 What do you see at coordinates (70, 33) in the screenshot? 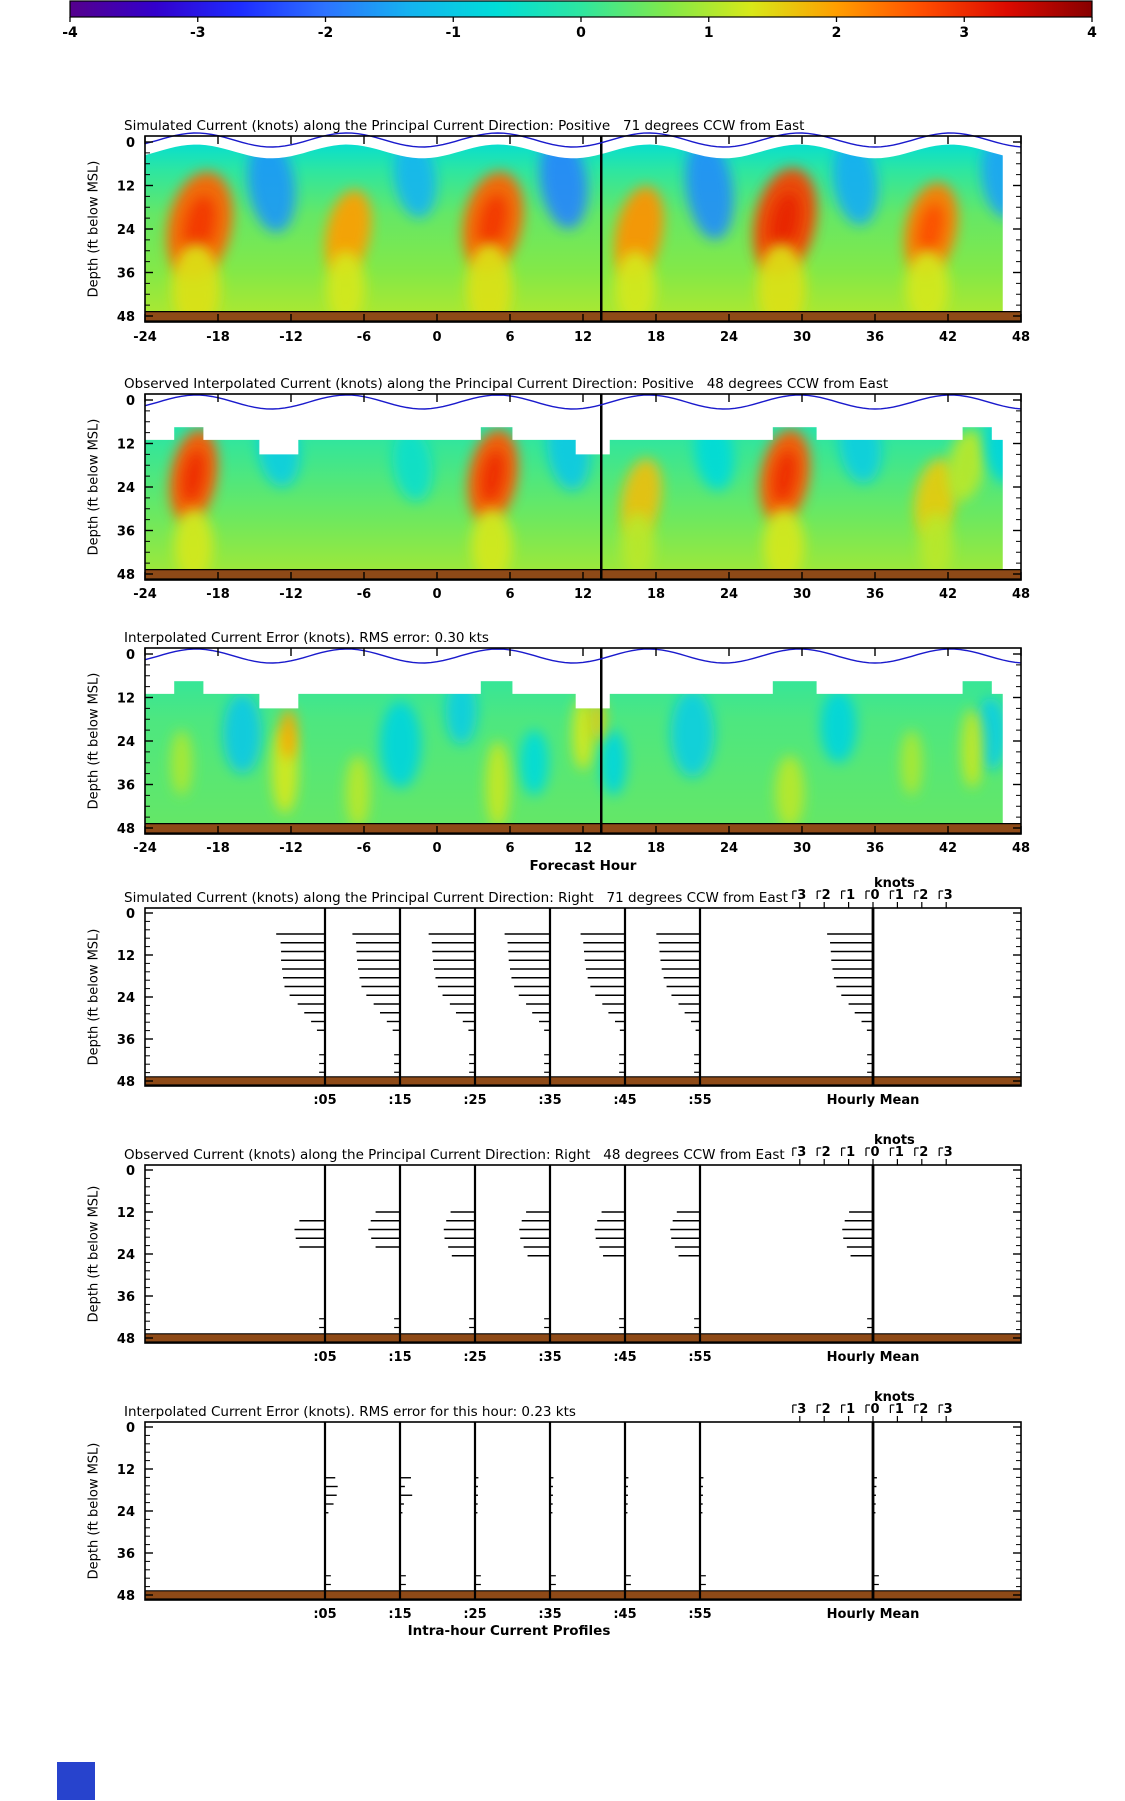
I see `colorbar-tick-label: -4` at bounding box center [70, 33].